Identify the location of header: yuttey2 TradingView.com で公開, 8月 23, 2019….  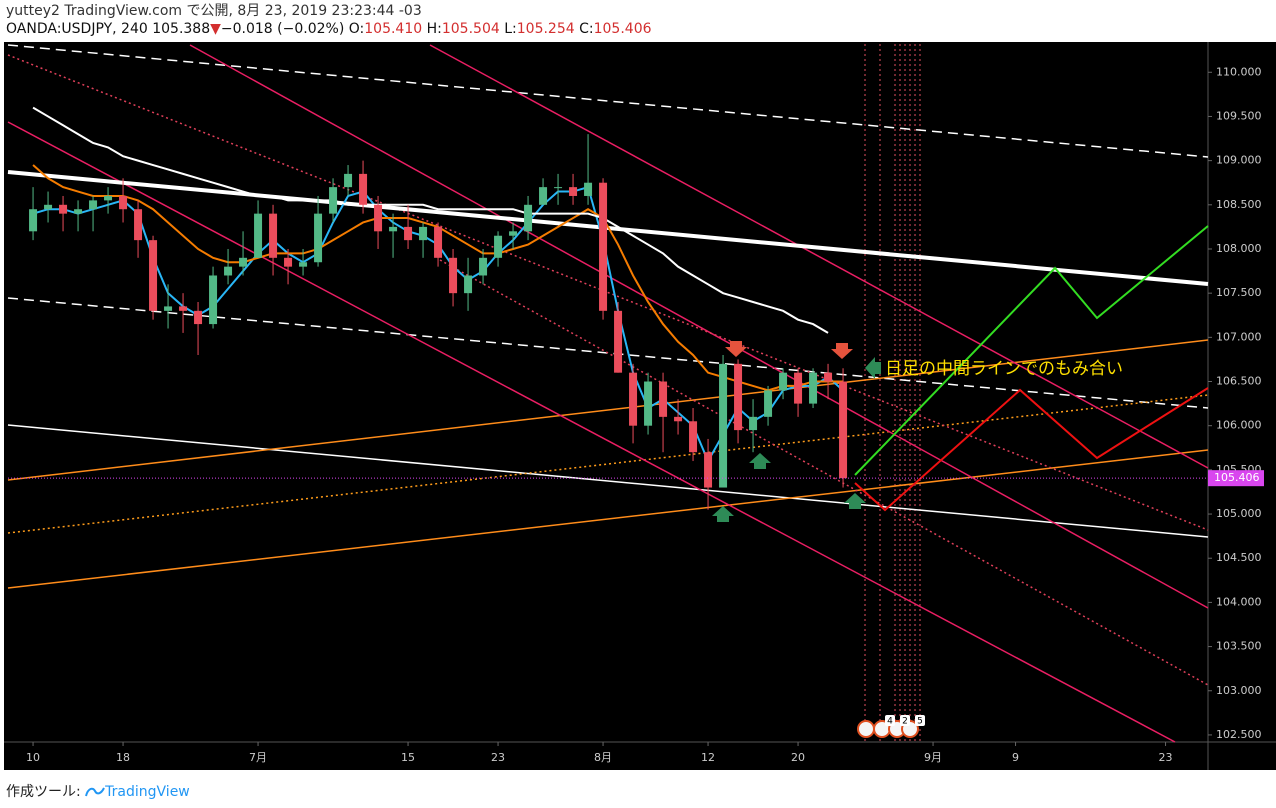
(329, 20).